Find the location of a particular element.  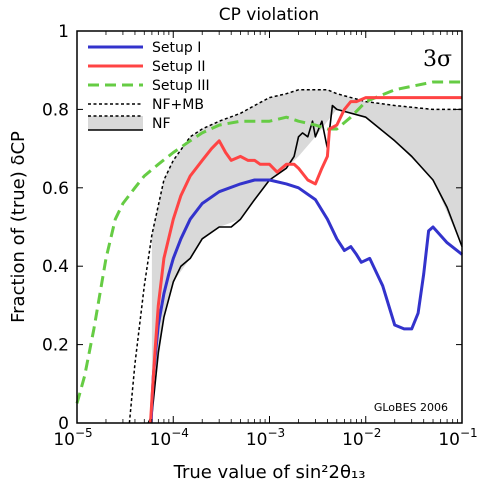

y-tick-label: 0.4 is located at coordinates (55, 267).